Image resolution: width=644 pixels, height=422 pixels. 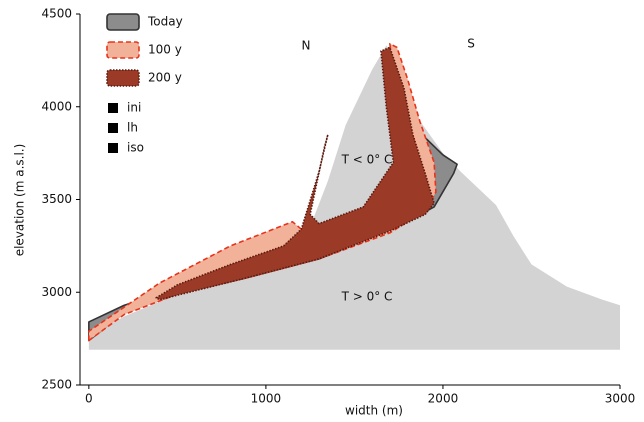 What do you see at coordinates (165, 78) in the screenshot?
I see `legend-label: 200 y` at bounding box center [165, 78].